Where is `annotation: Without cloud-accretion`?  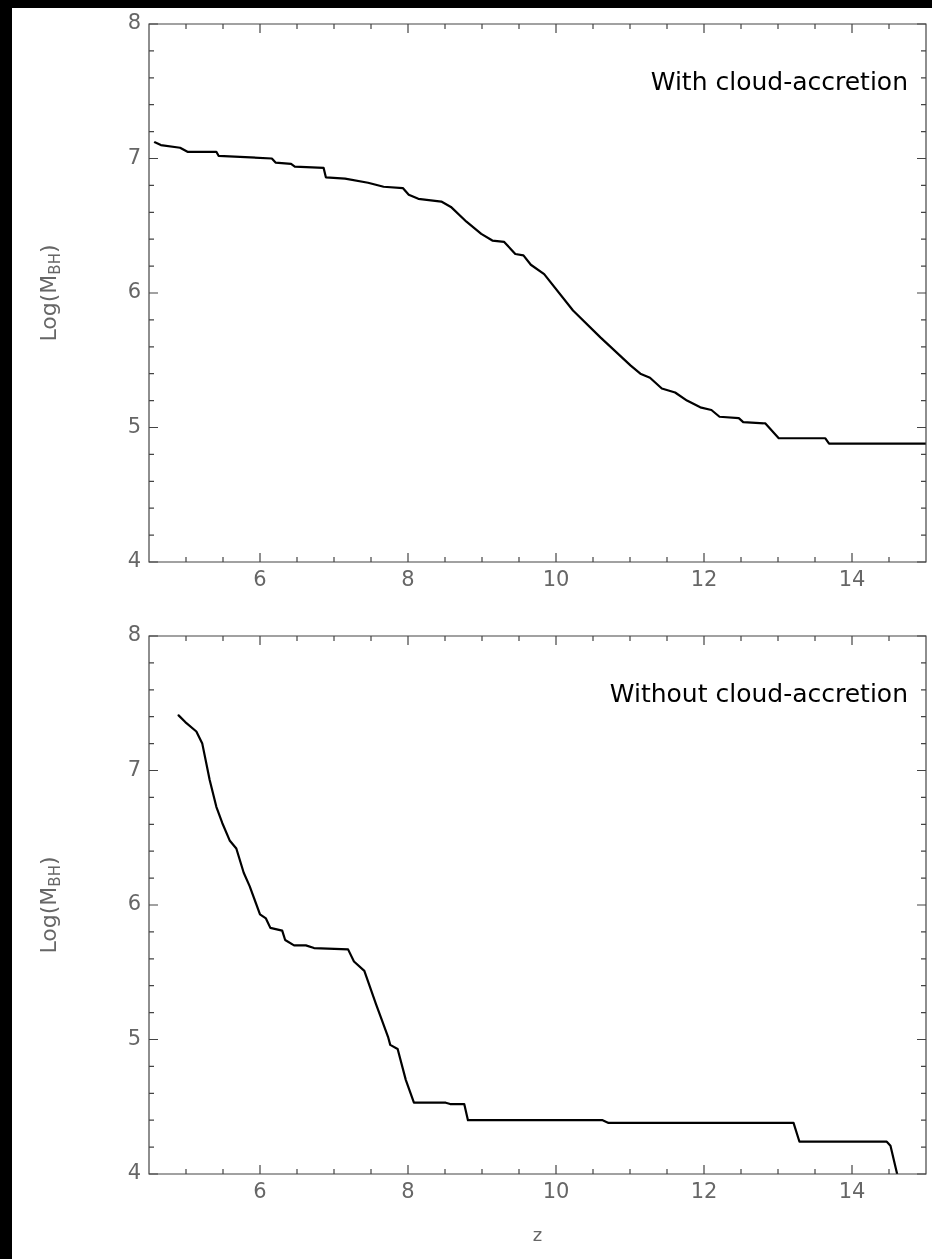 annotation: Without cloud-accretion is located at coordinates (758, 693).